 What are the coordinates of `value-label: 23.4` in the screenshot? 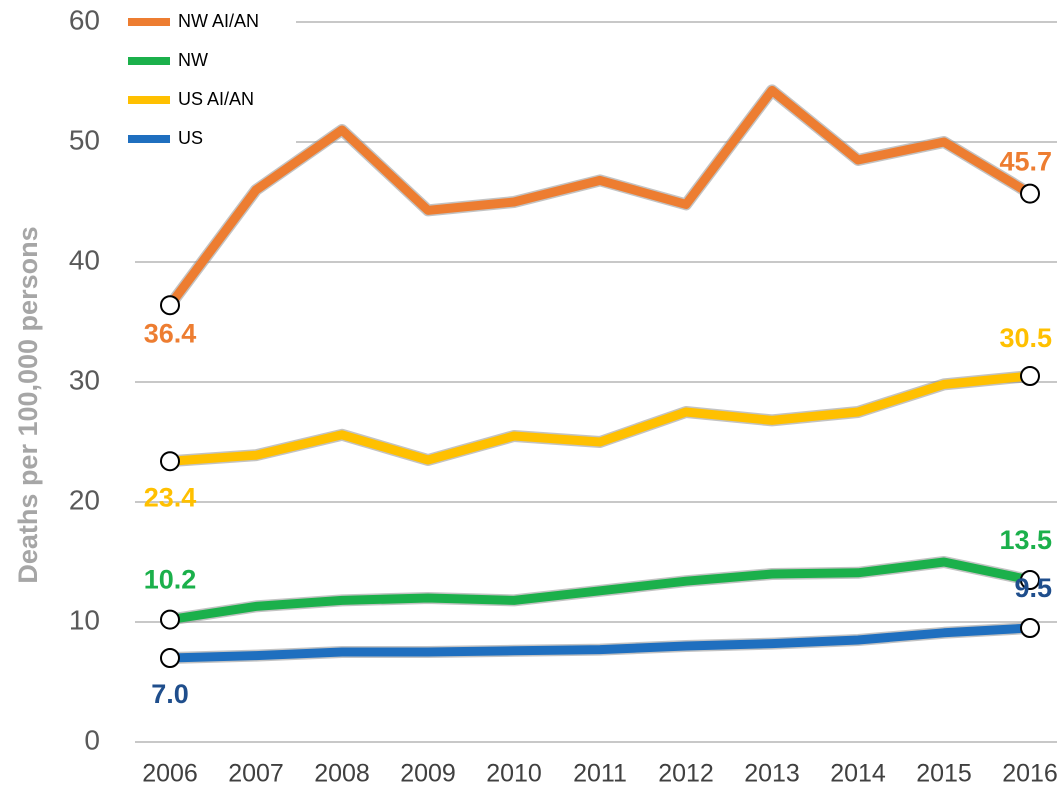 It's located at (170, 497).